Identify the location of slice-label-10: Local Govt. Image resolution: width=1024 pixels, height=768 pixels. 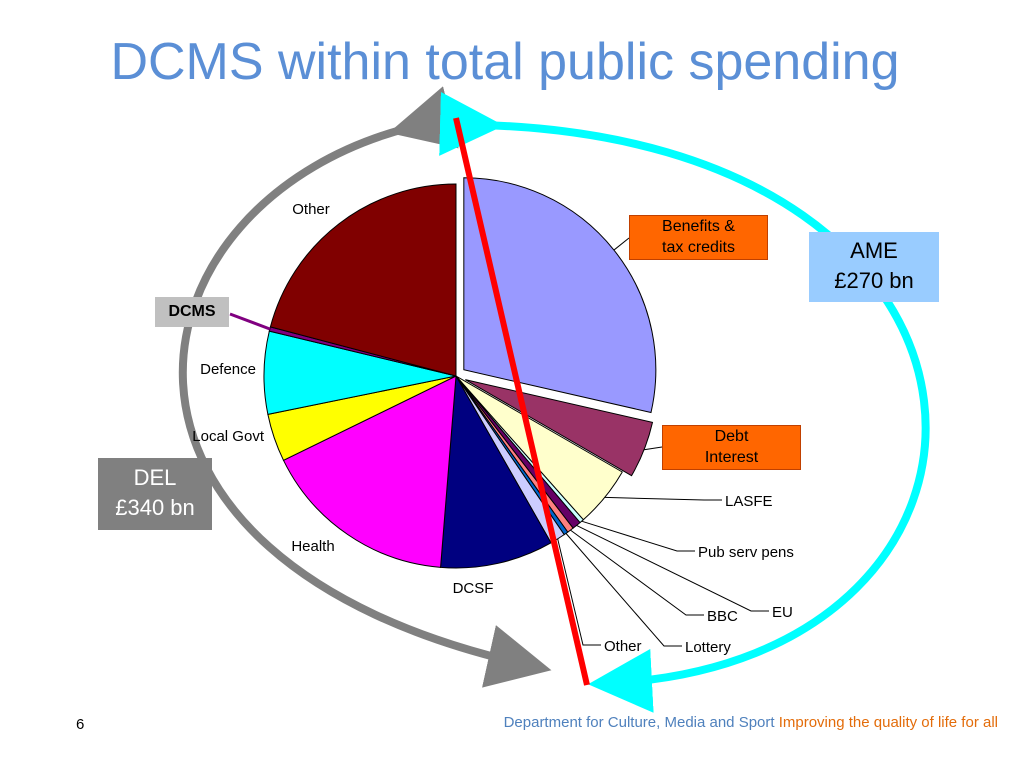
(228, 436).